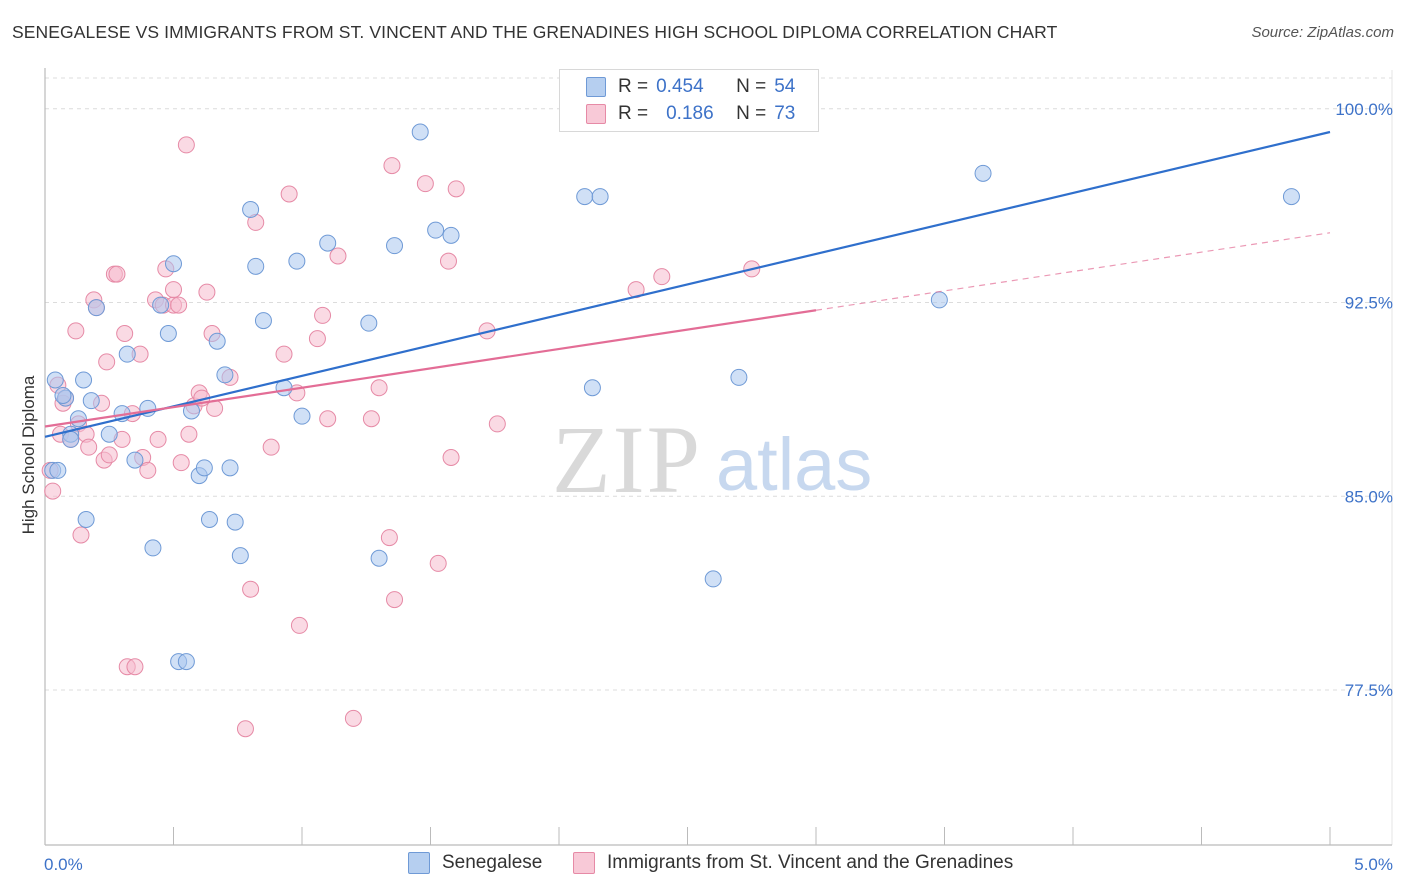 Image resolution: width=1406 pixels, height=892 pixels. I want to click on series-name-senegalese: Senegalese, so click(492, 862).